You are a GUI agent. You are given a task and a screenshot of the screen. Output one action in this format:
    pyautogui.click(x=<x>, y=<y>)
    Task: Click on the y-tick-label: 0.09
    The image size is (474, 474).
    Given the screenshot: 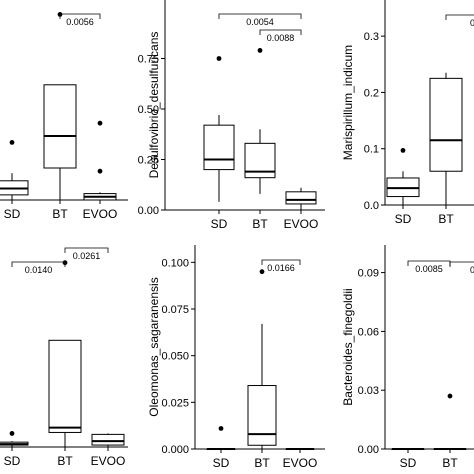 What is the action you would take?
    pyautogui.click(x=368, y=274)
    